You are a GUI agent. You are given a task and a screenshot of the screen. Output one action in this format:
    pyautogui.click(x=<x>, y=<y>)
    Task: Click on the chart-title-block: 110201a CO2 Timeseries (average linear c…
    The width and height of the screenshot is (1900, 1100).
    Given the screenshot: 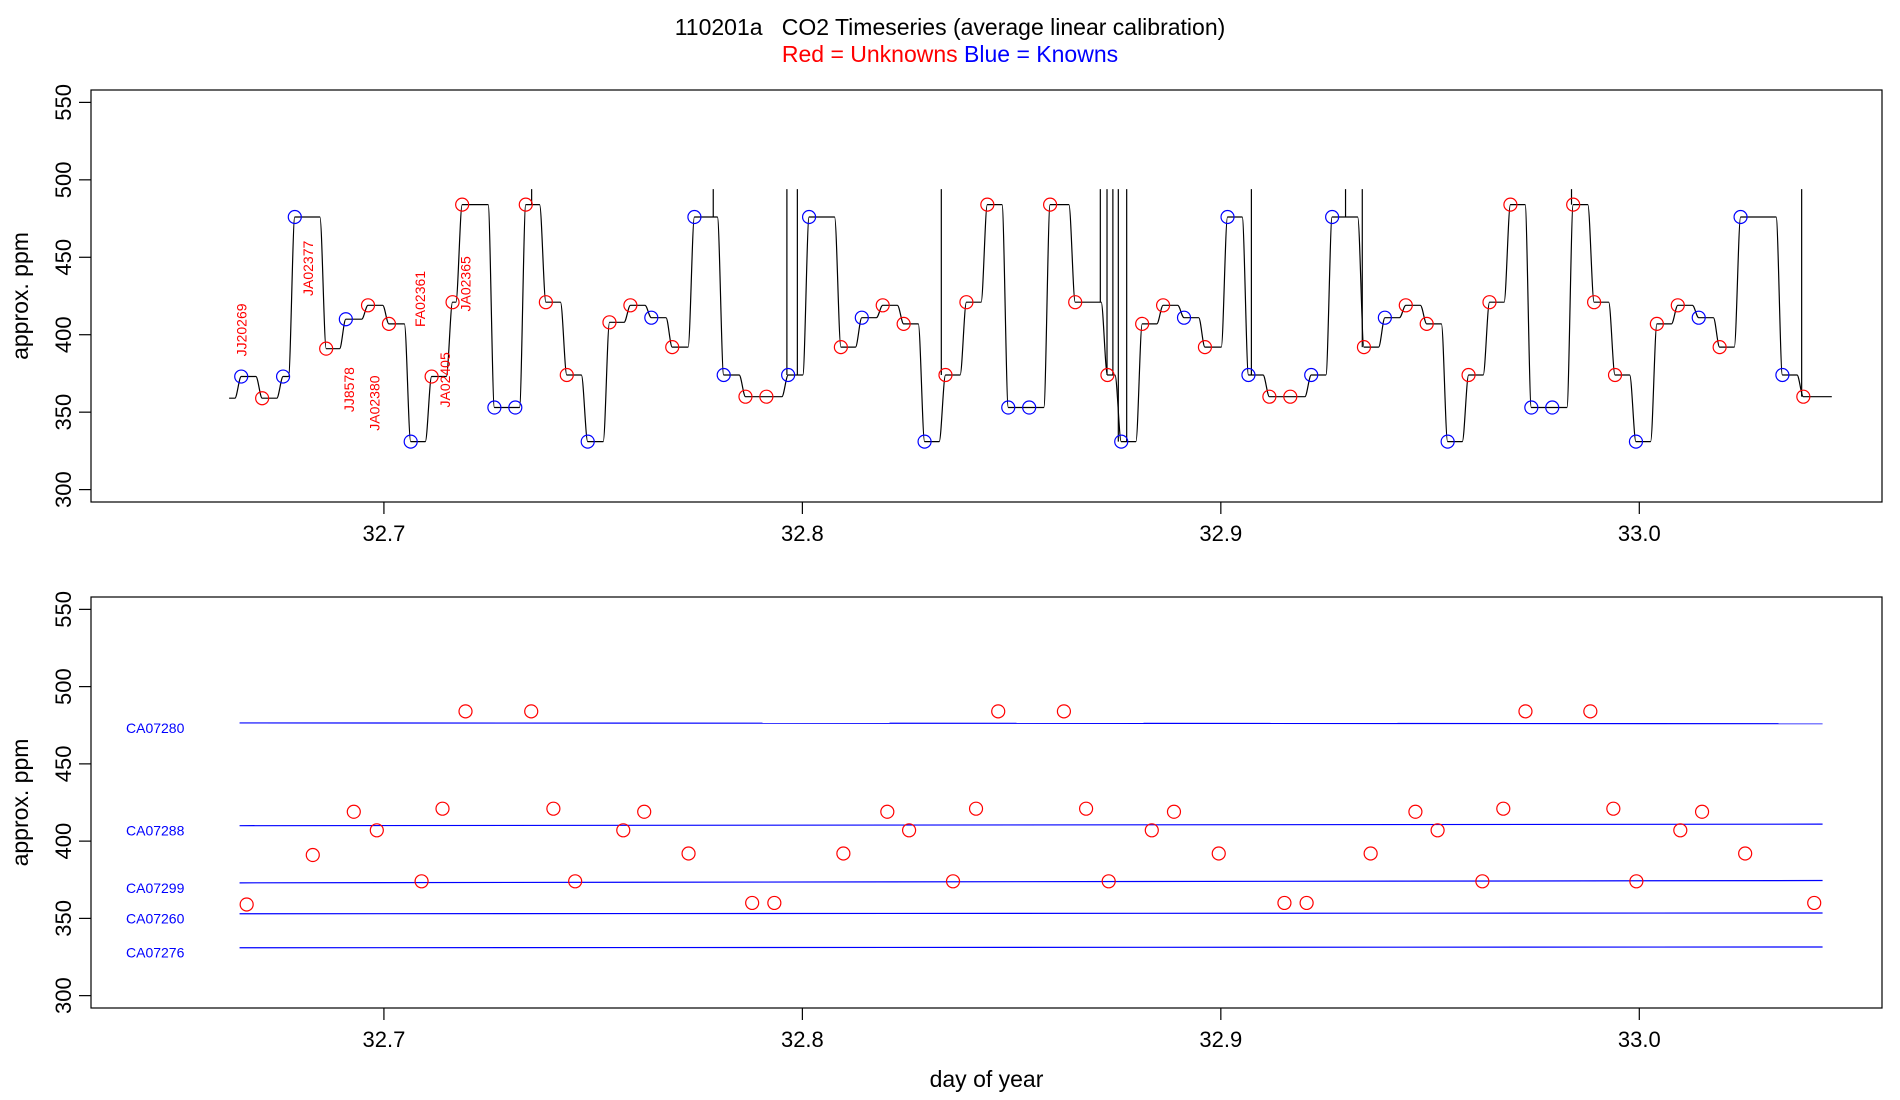 What is the action you would take?
    pyautogui.click(x=950, y=41)
    